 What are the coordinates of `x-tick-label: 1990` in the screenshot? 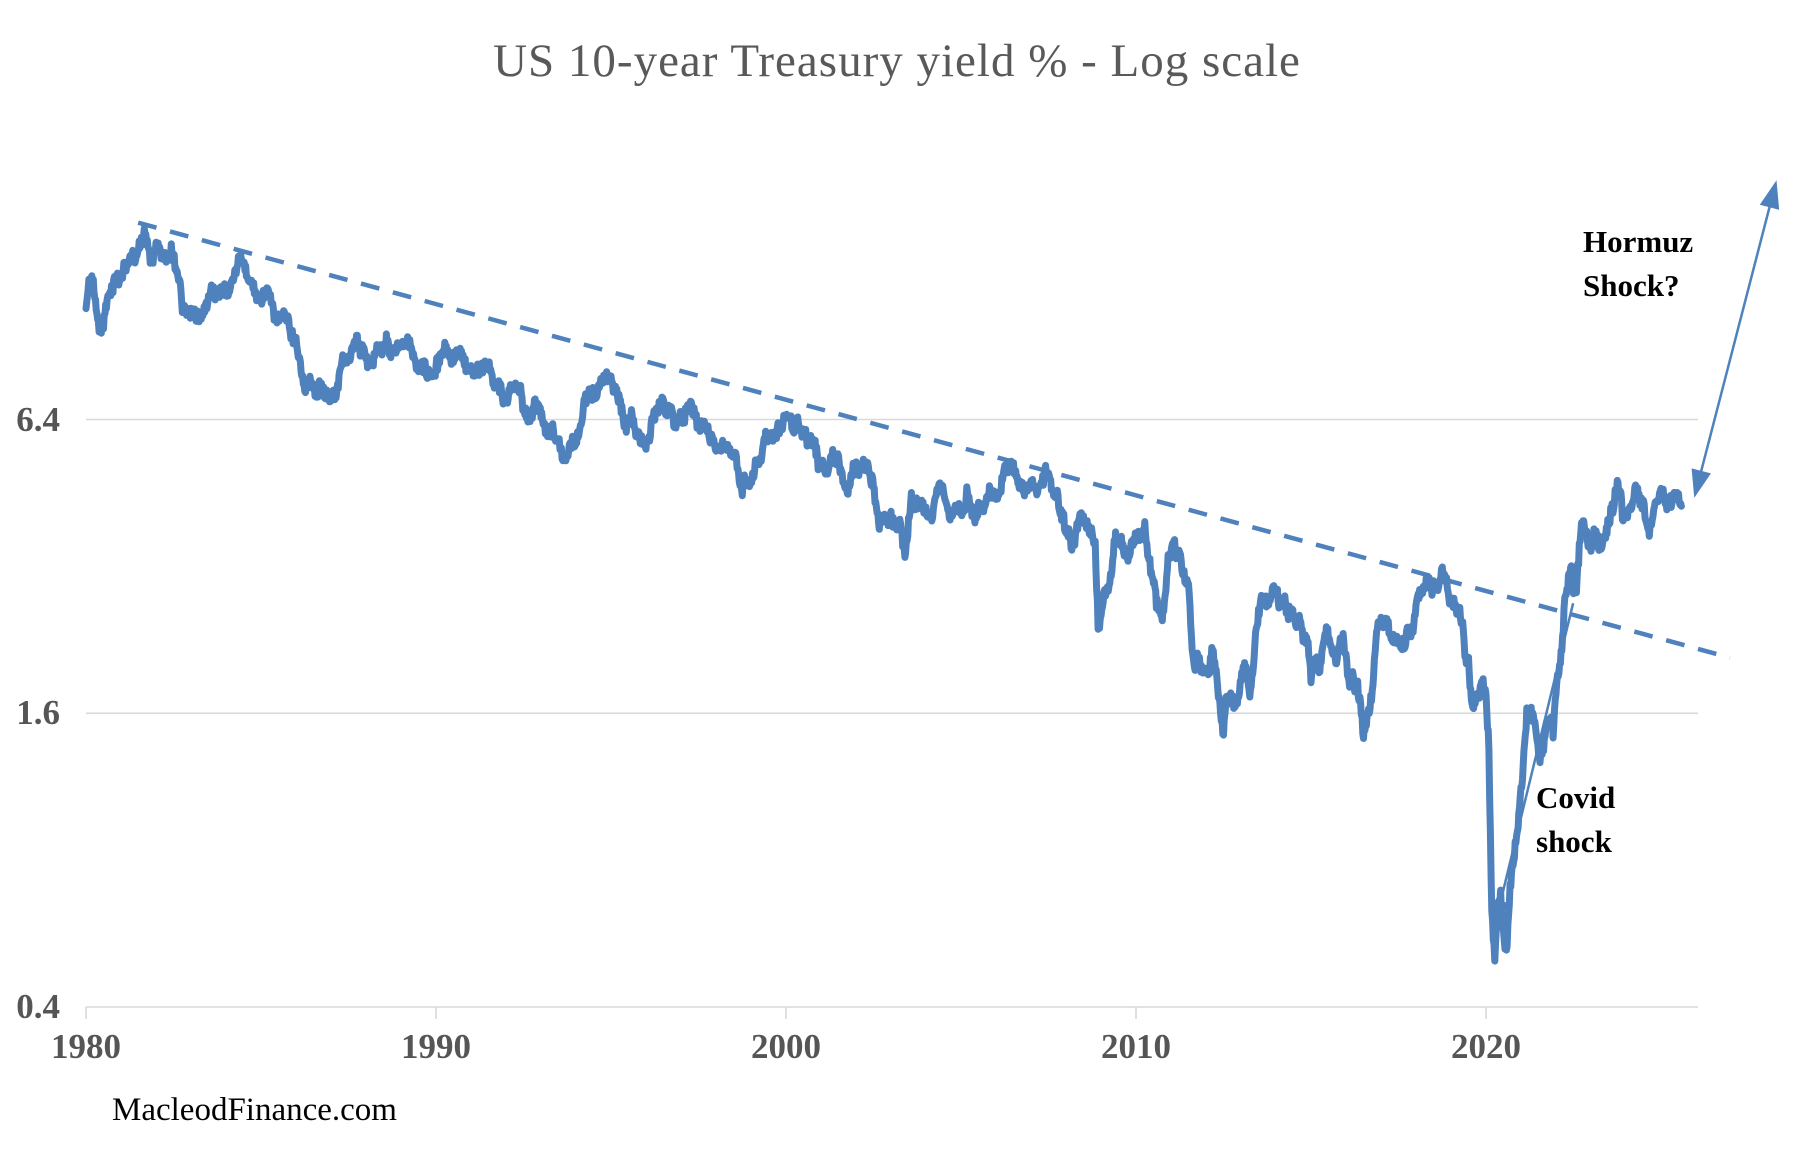 It's located at (436, 1046).